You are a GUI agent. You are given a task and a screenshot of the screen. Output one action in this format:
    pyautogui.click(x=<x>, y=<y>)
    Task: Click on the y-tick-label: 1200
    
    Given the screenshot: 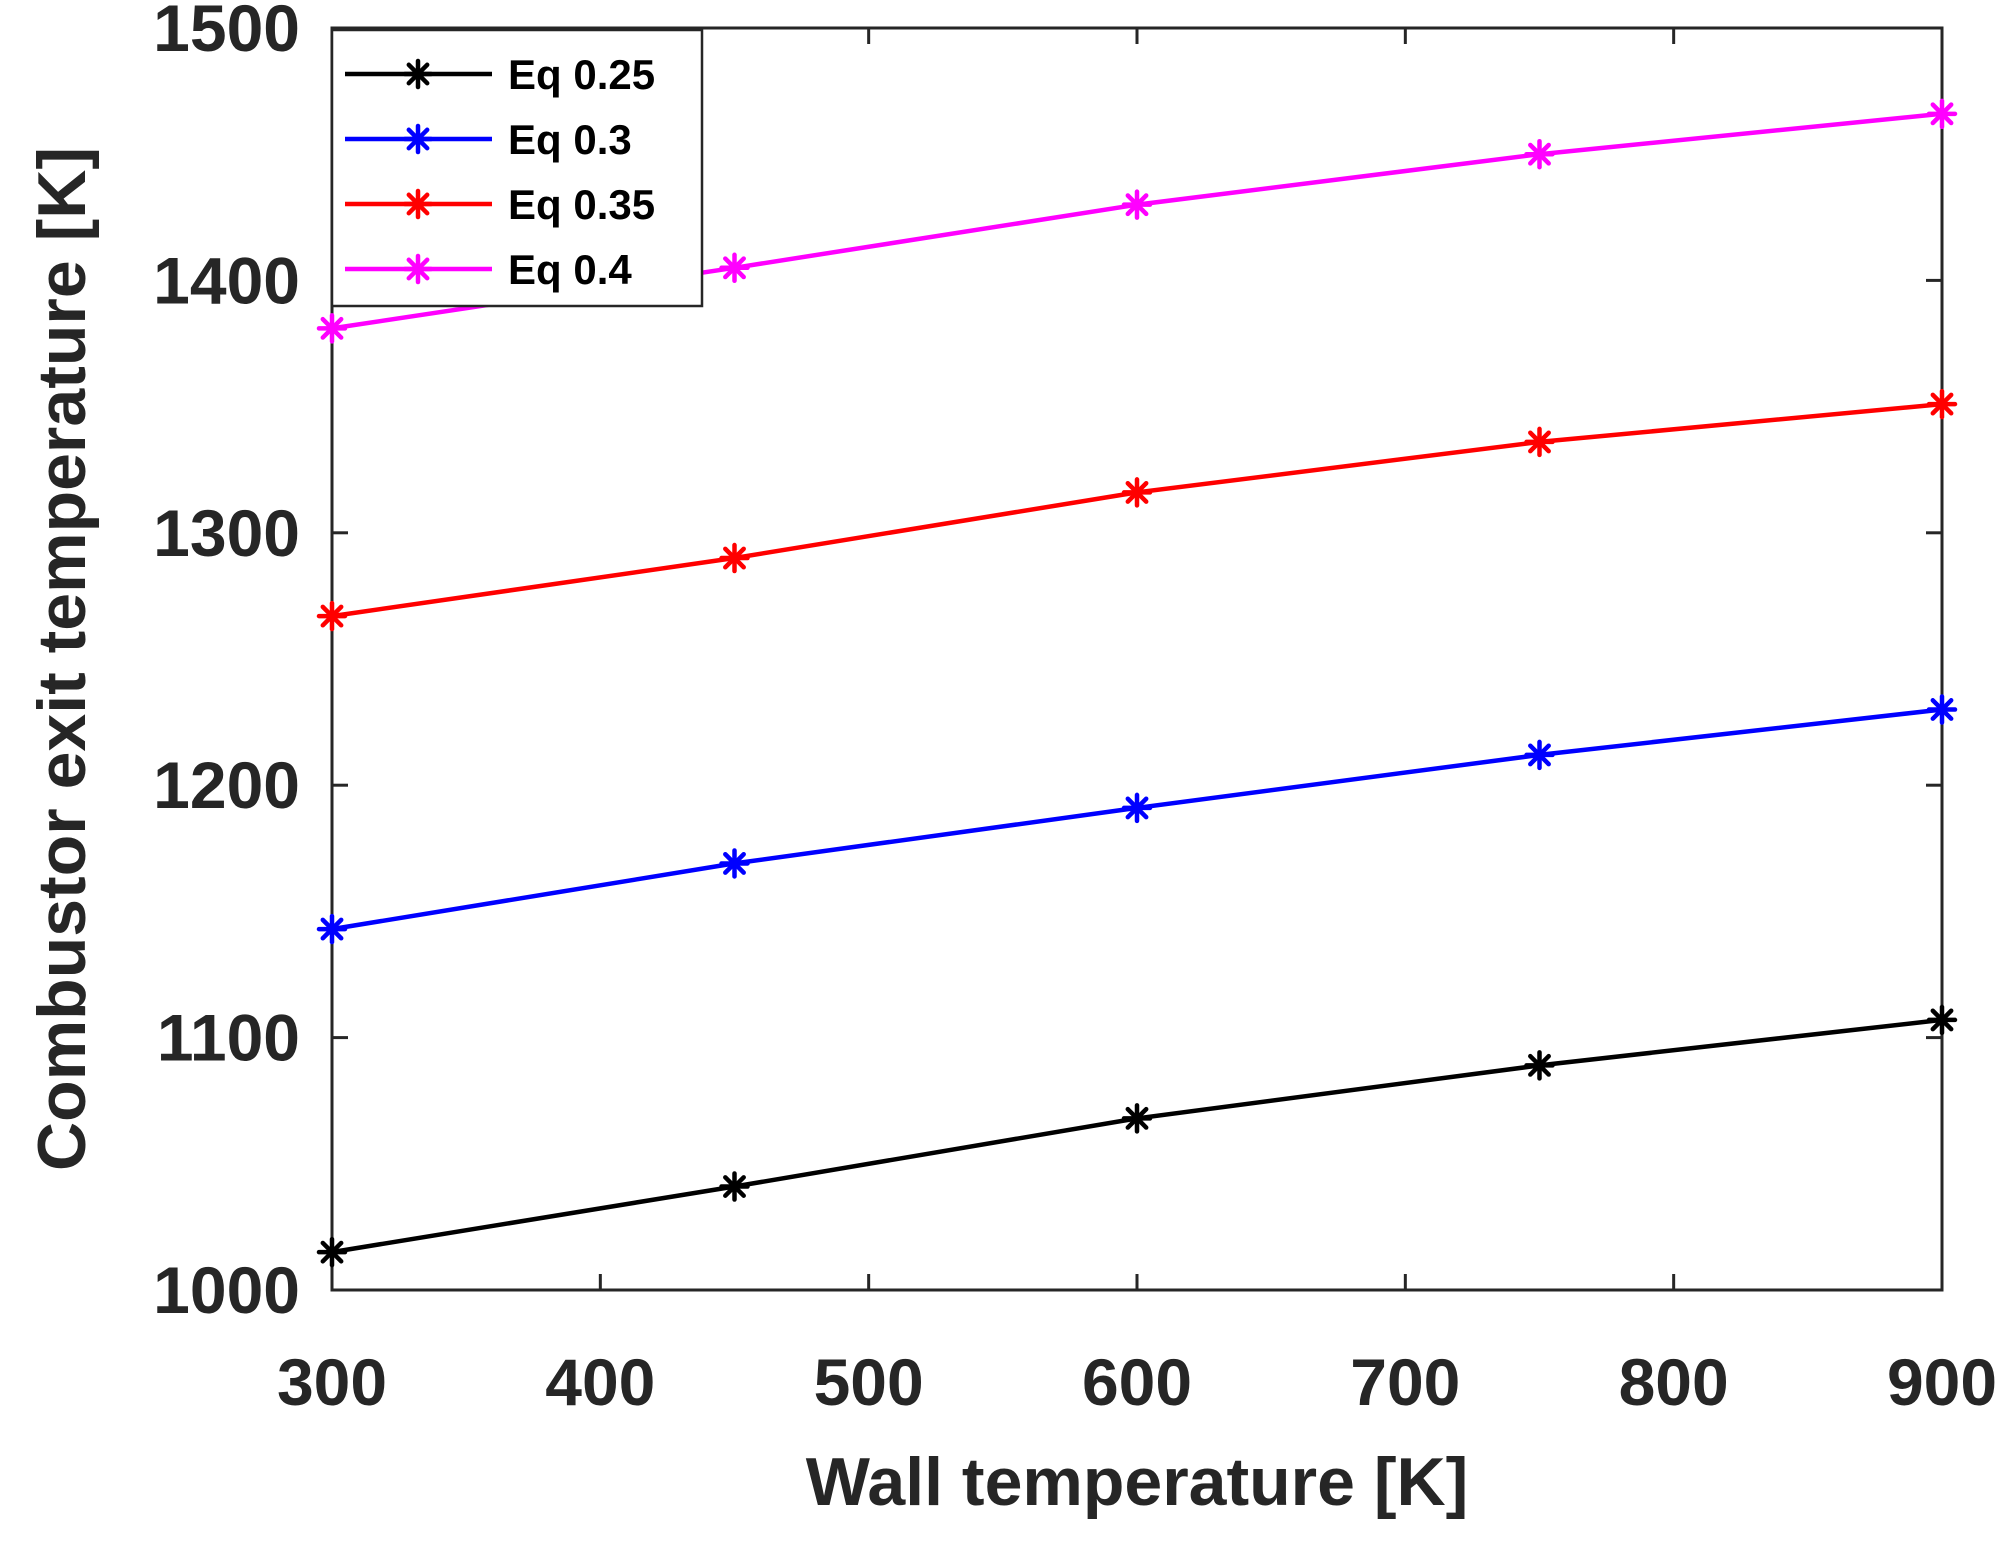 What is the action you would take?
    pyautogui.click(x=226, y=785)
    